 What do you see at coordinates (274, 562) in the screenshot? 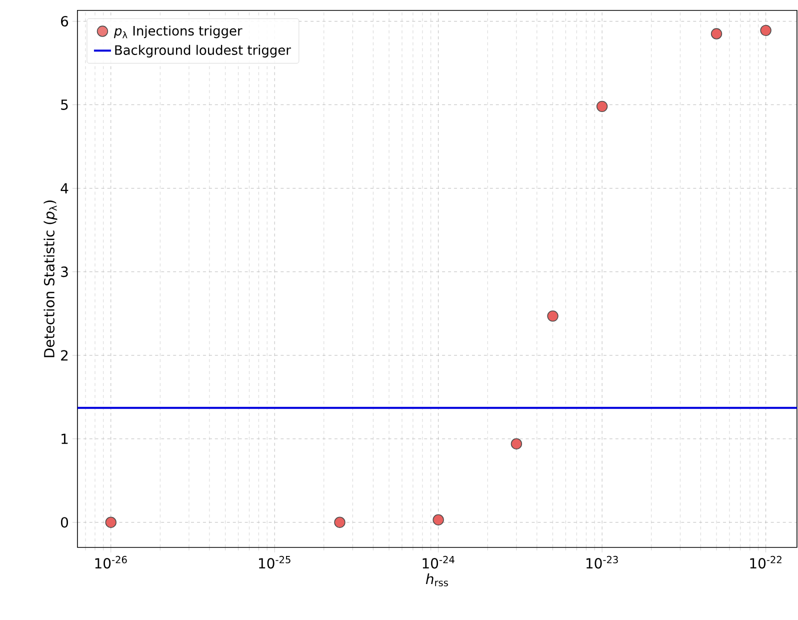
I see `x-tick-label: 10$^{-25}$` at bounding box center [274, 562].